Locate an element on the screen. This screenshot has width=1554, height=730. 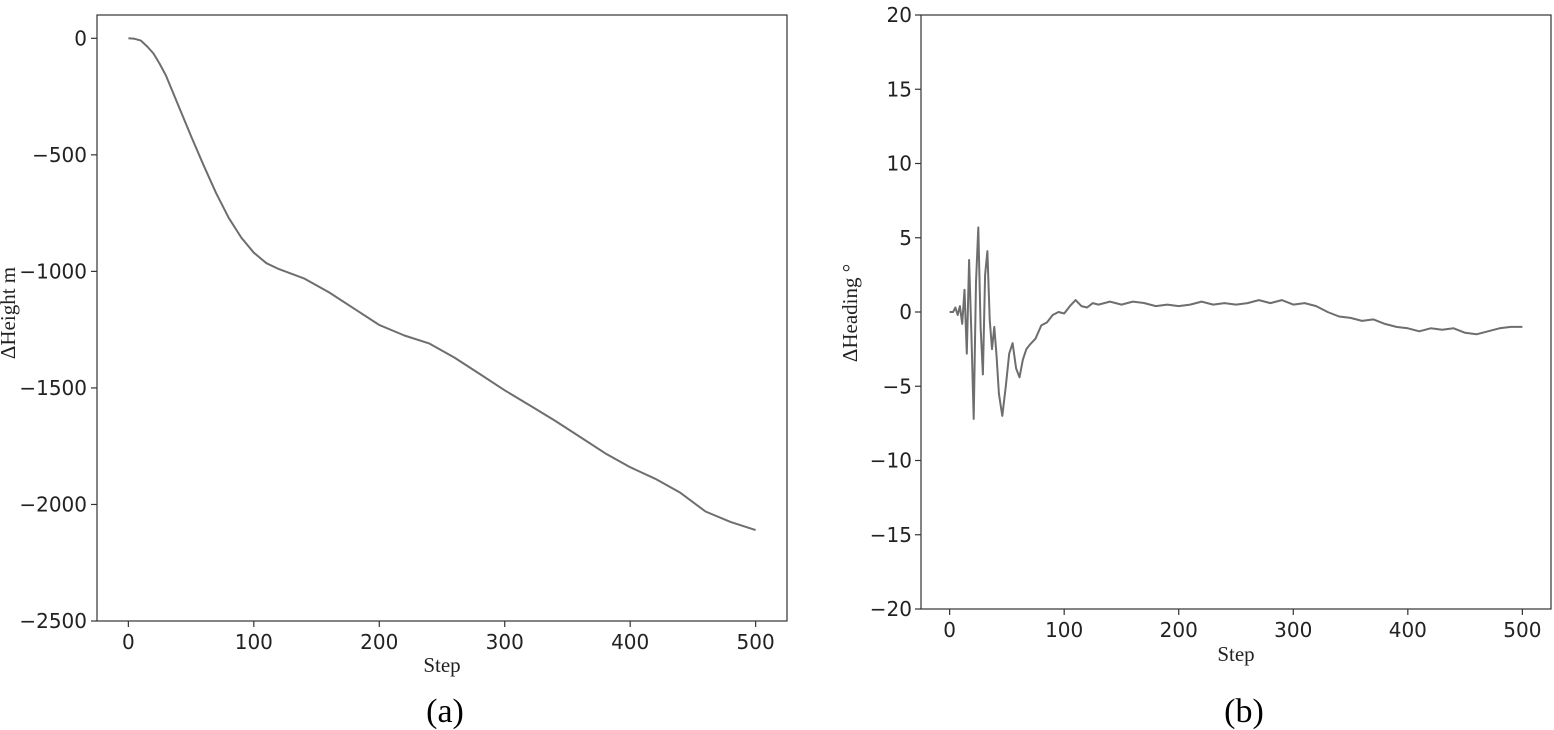
panel-caption: (a) is located at coordinates (445, 711).